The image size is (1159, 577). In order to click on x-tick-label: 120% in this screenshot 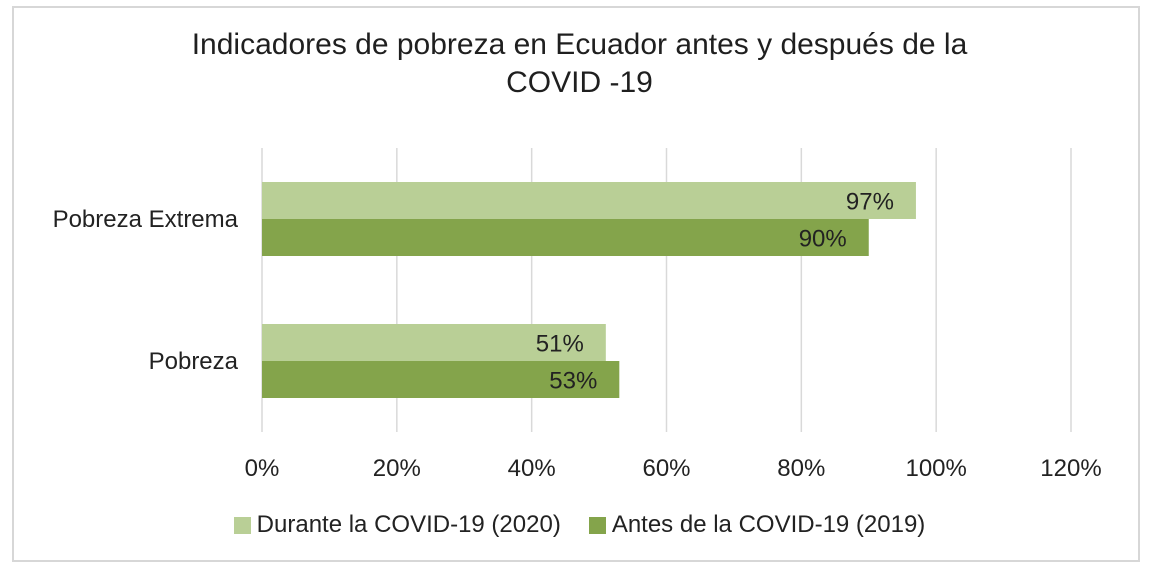, I will do `click(1070, 468)`.